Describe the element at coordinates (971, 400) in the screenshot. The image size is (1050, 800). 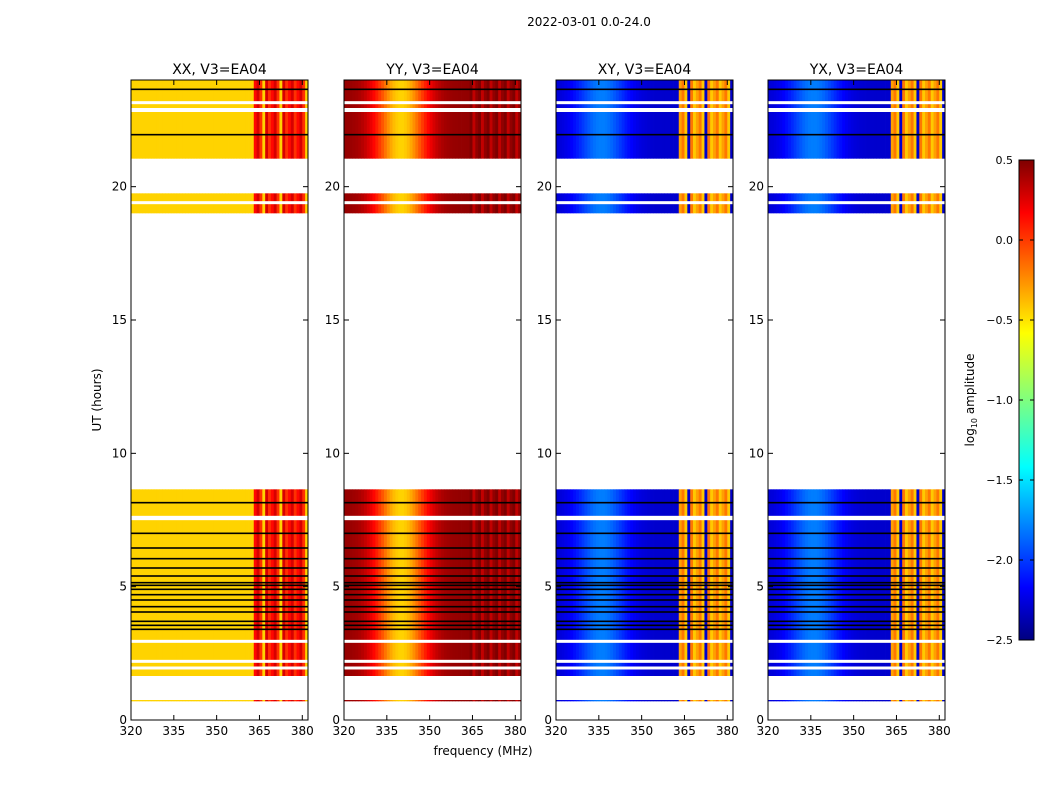
I see `colorbar-label: log10 amplitude` at that location.